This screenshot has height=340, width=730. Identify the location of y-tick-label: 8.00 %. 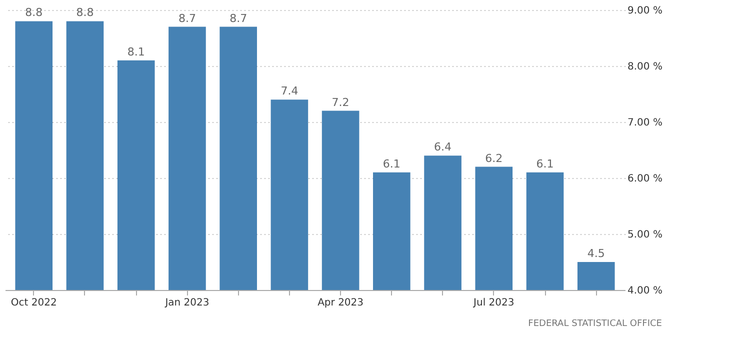
(645, 67).